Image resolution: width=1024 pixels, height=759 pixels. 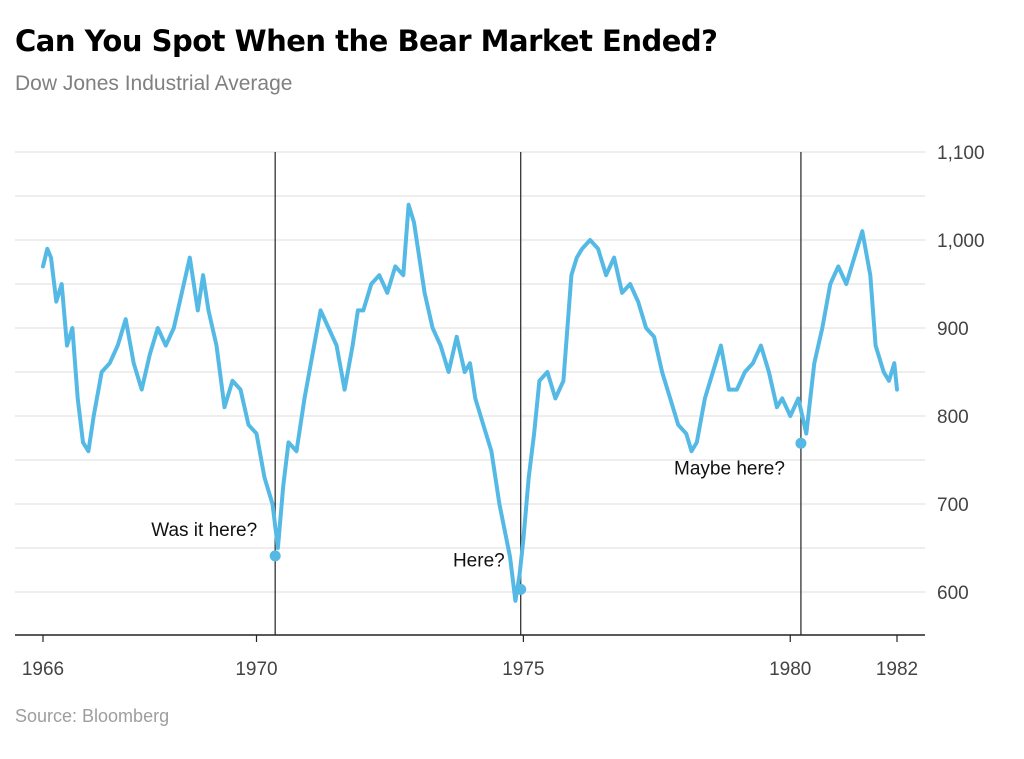 What do you see at coordinates (953, 505) in the screenshot?
I see `y-tick-label: 700` at bounding box center [953, 505].